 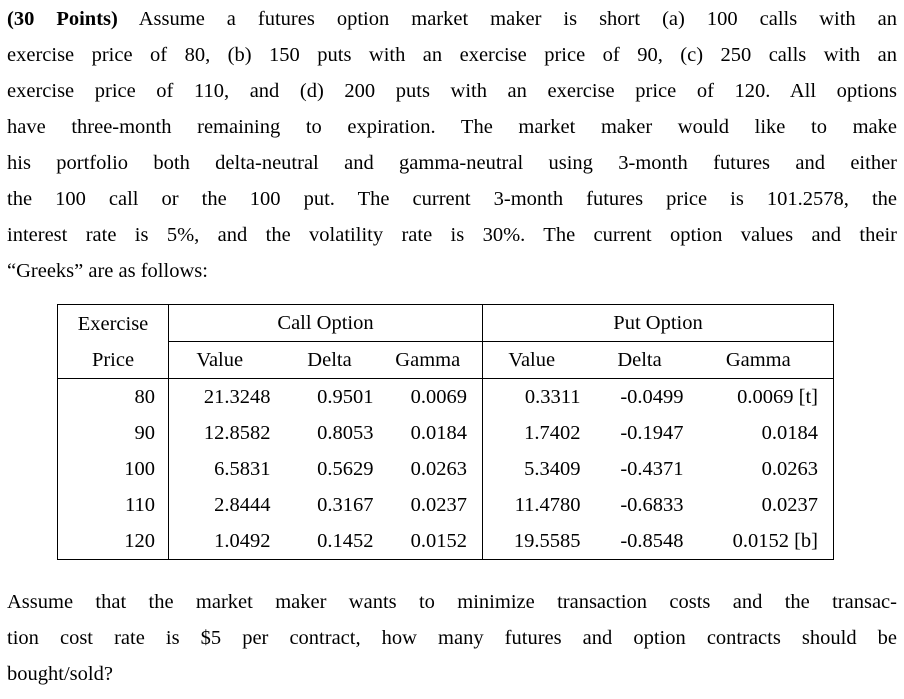 I want to click on put-value-cell: 5.3409, so click(x=552, y=469).